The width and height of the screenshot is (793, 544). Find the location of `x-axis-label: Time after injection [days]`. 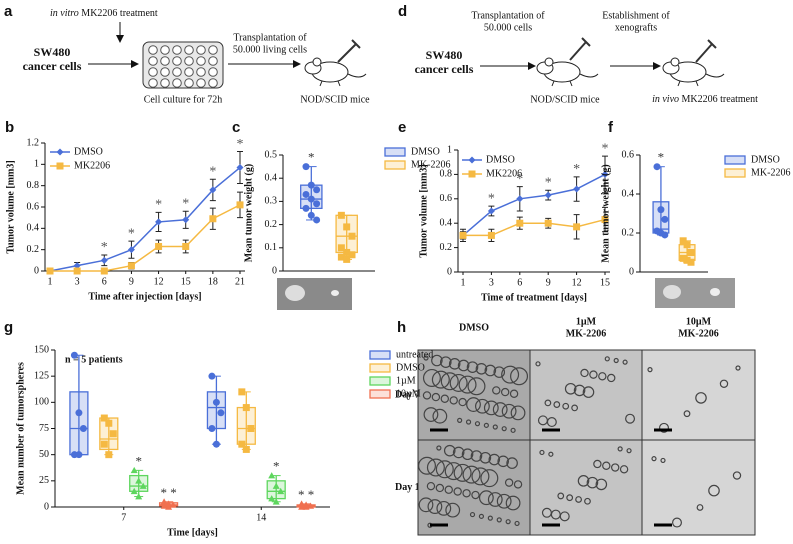

x-axis-label: Time after injection [days] is located at coordinates (144, 296).